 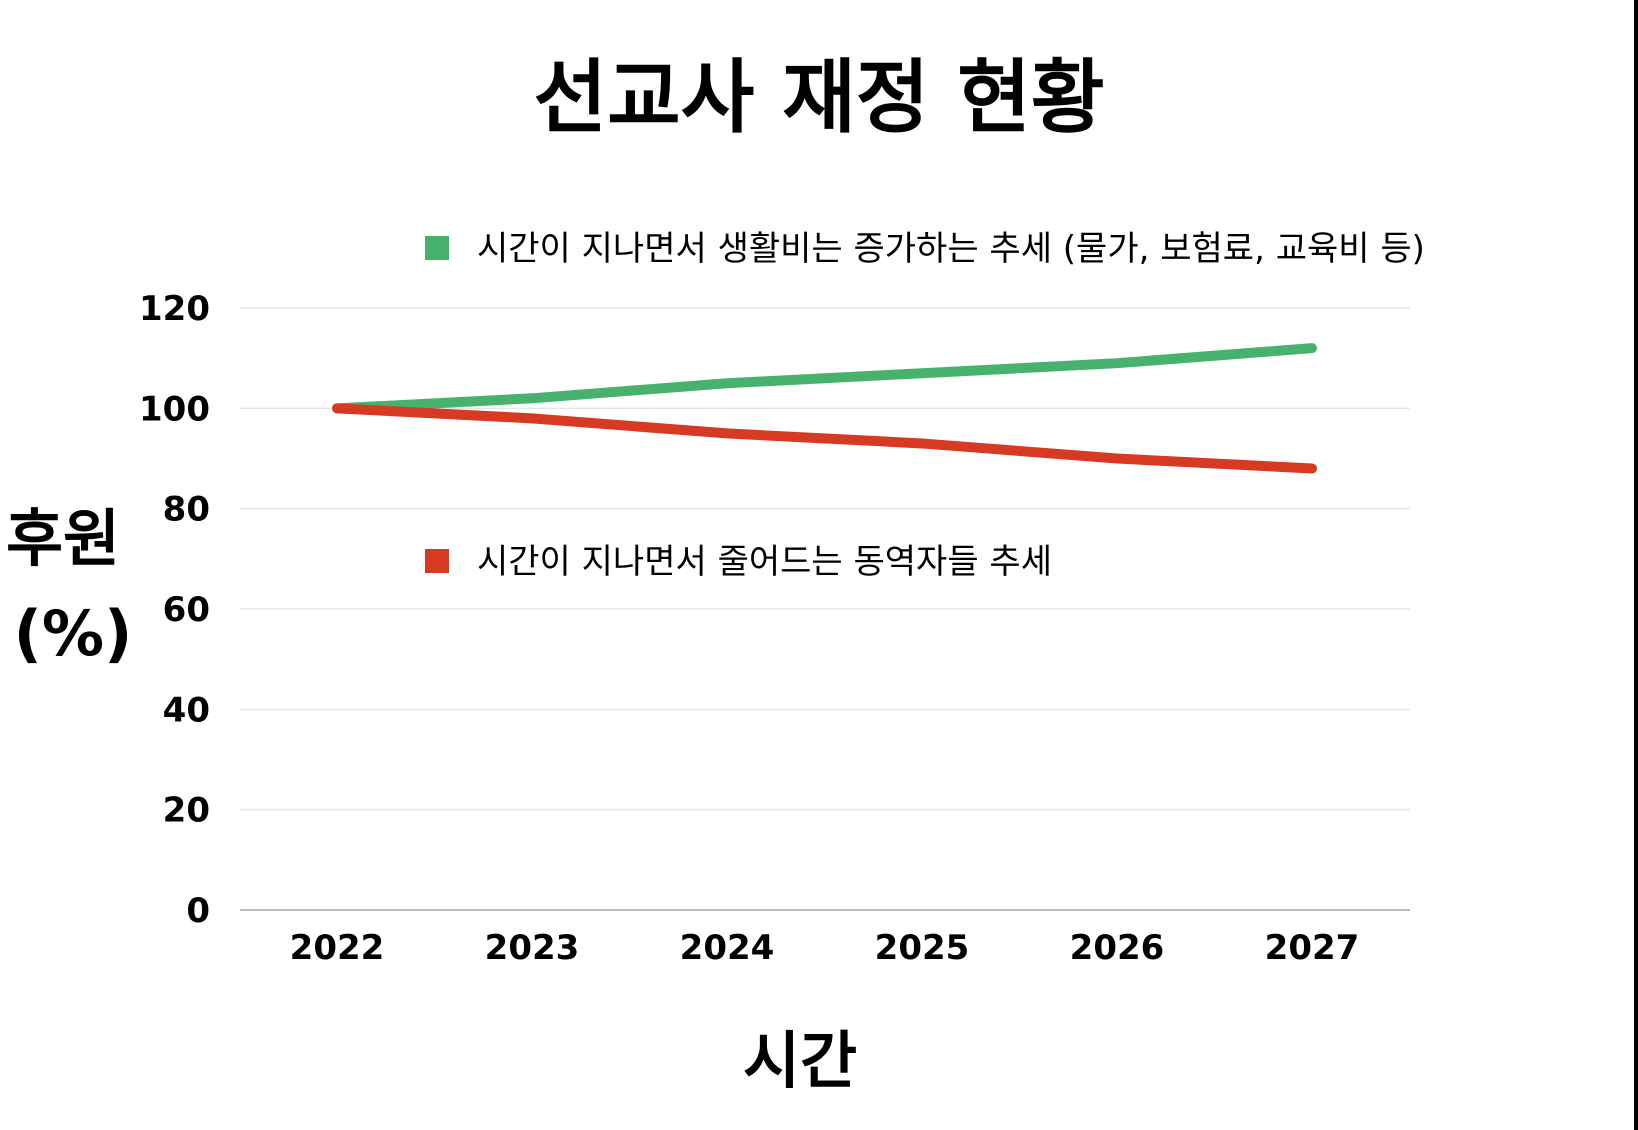 What do you see at coordinates (198, 911) in the screenshot?
I see `y-tick-label: 0` at bounding box center [198, 911].